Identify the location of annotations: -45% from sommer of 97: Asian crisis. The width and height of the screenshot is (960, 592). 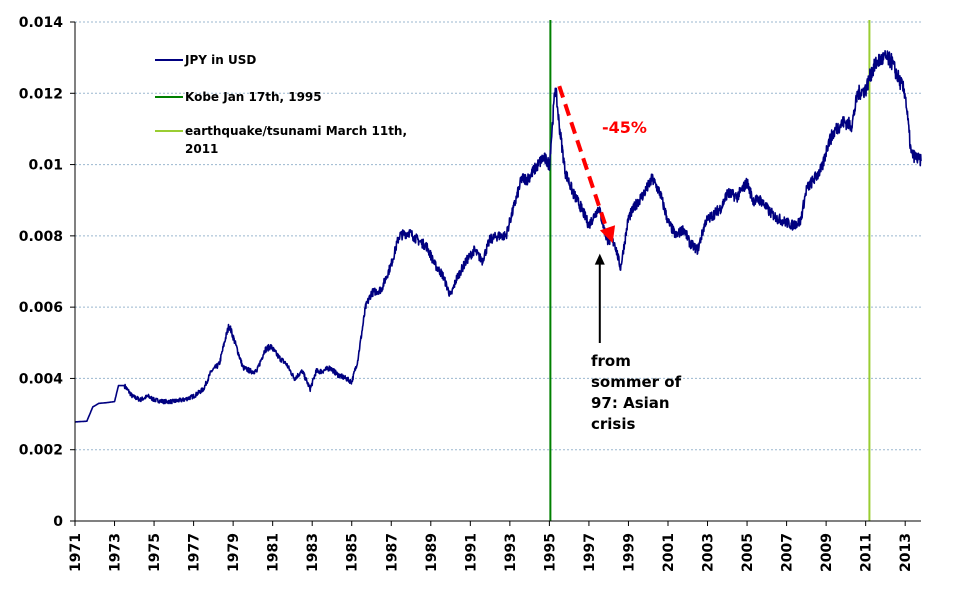
(619, 259).